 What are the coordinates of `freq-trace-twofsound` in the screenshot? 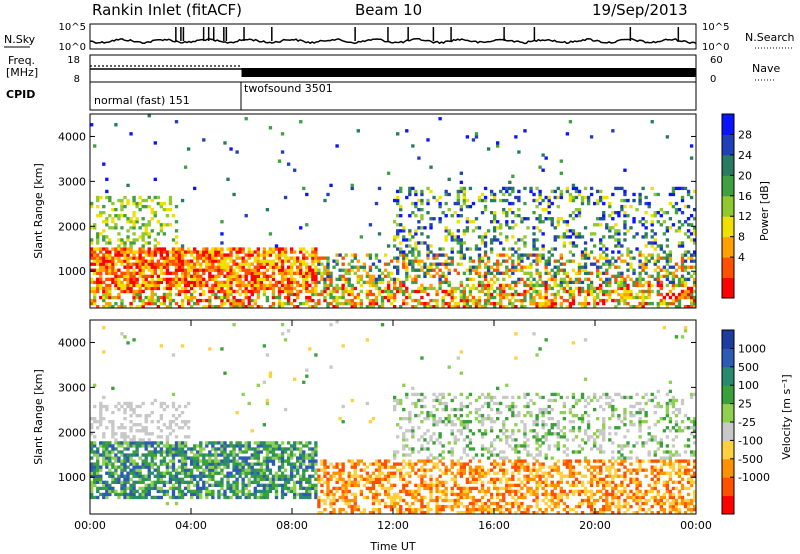 It's located at (468, 72).